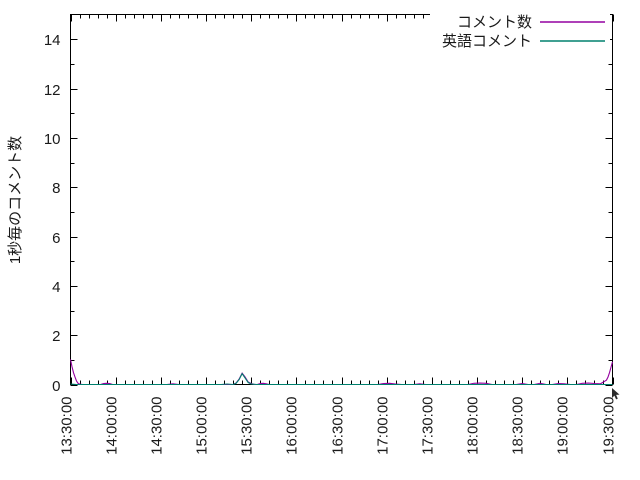  What do you see at coordinates (56, 238) in the screenshot?
I see `y-tick-label: 6` at bounding box center [56, 238].